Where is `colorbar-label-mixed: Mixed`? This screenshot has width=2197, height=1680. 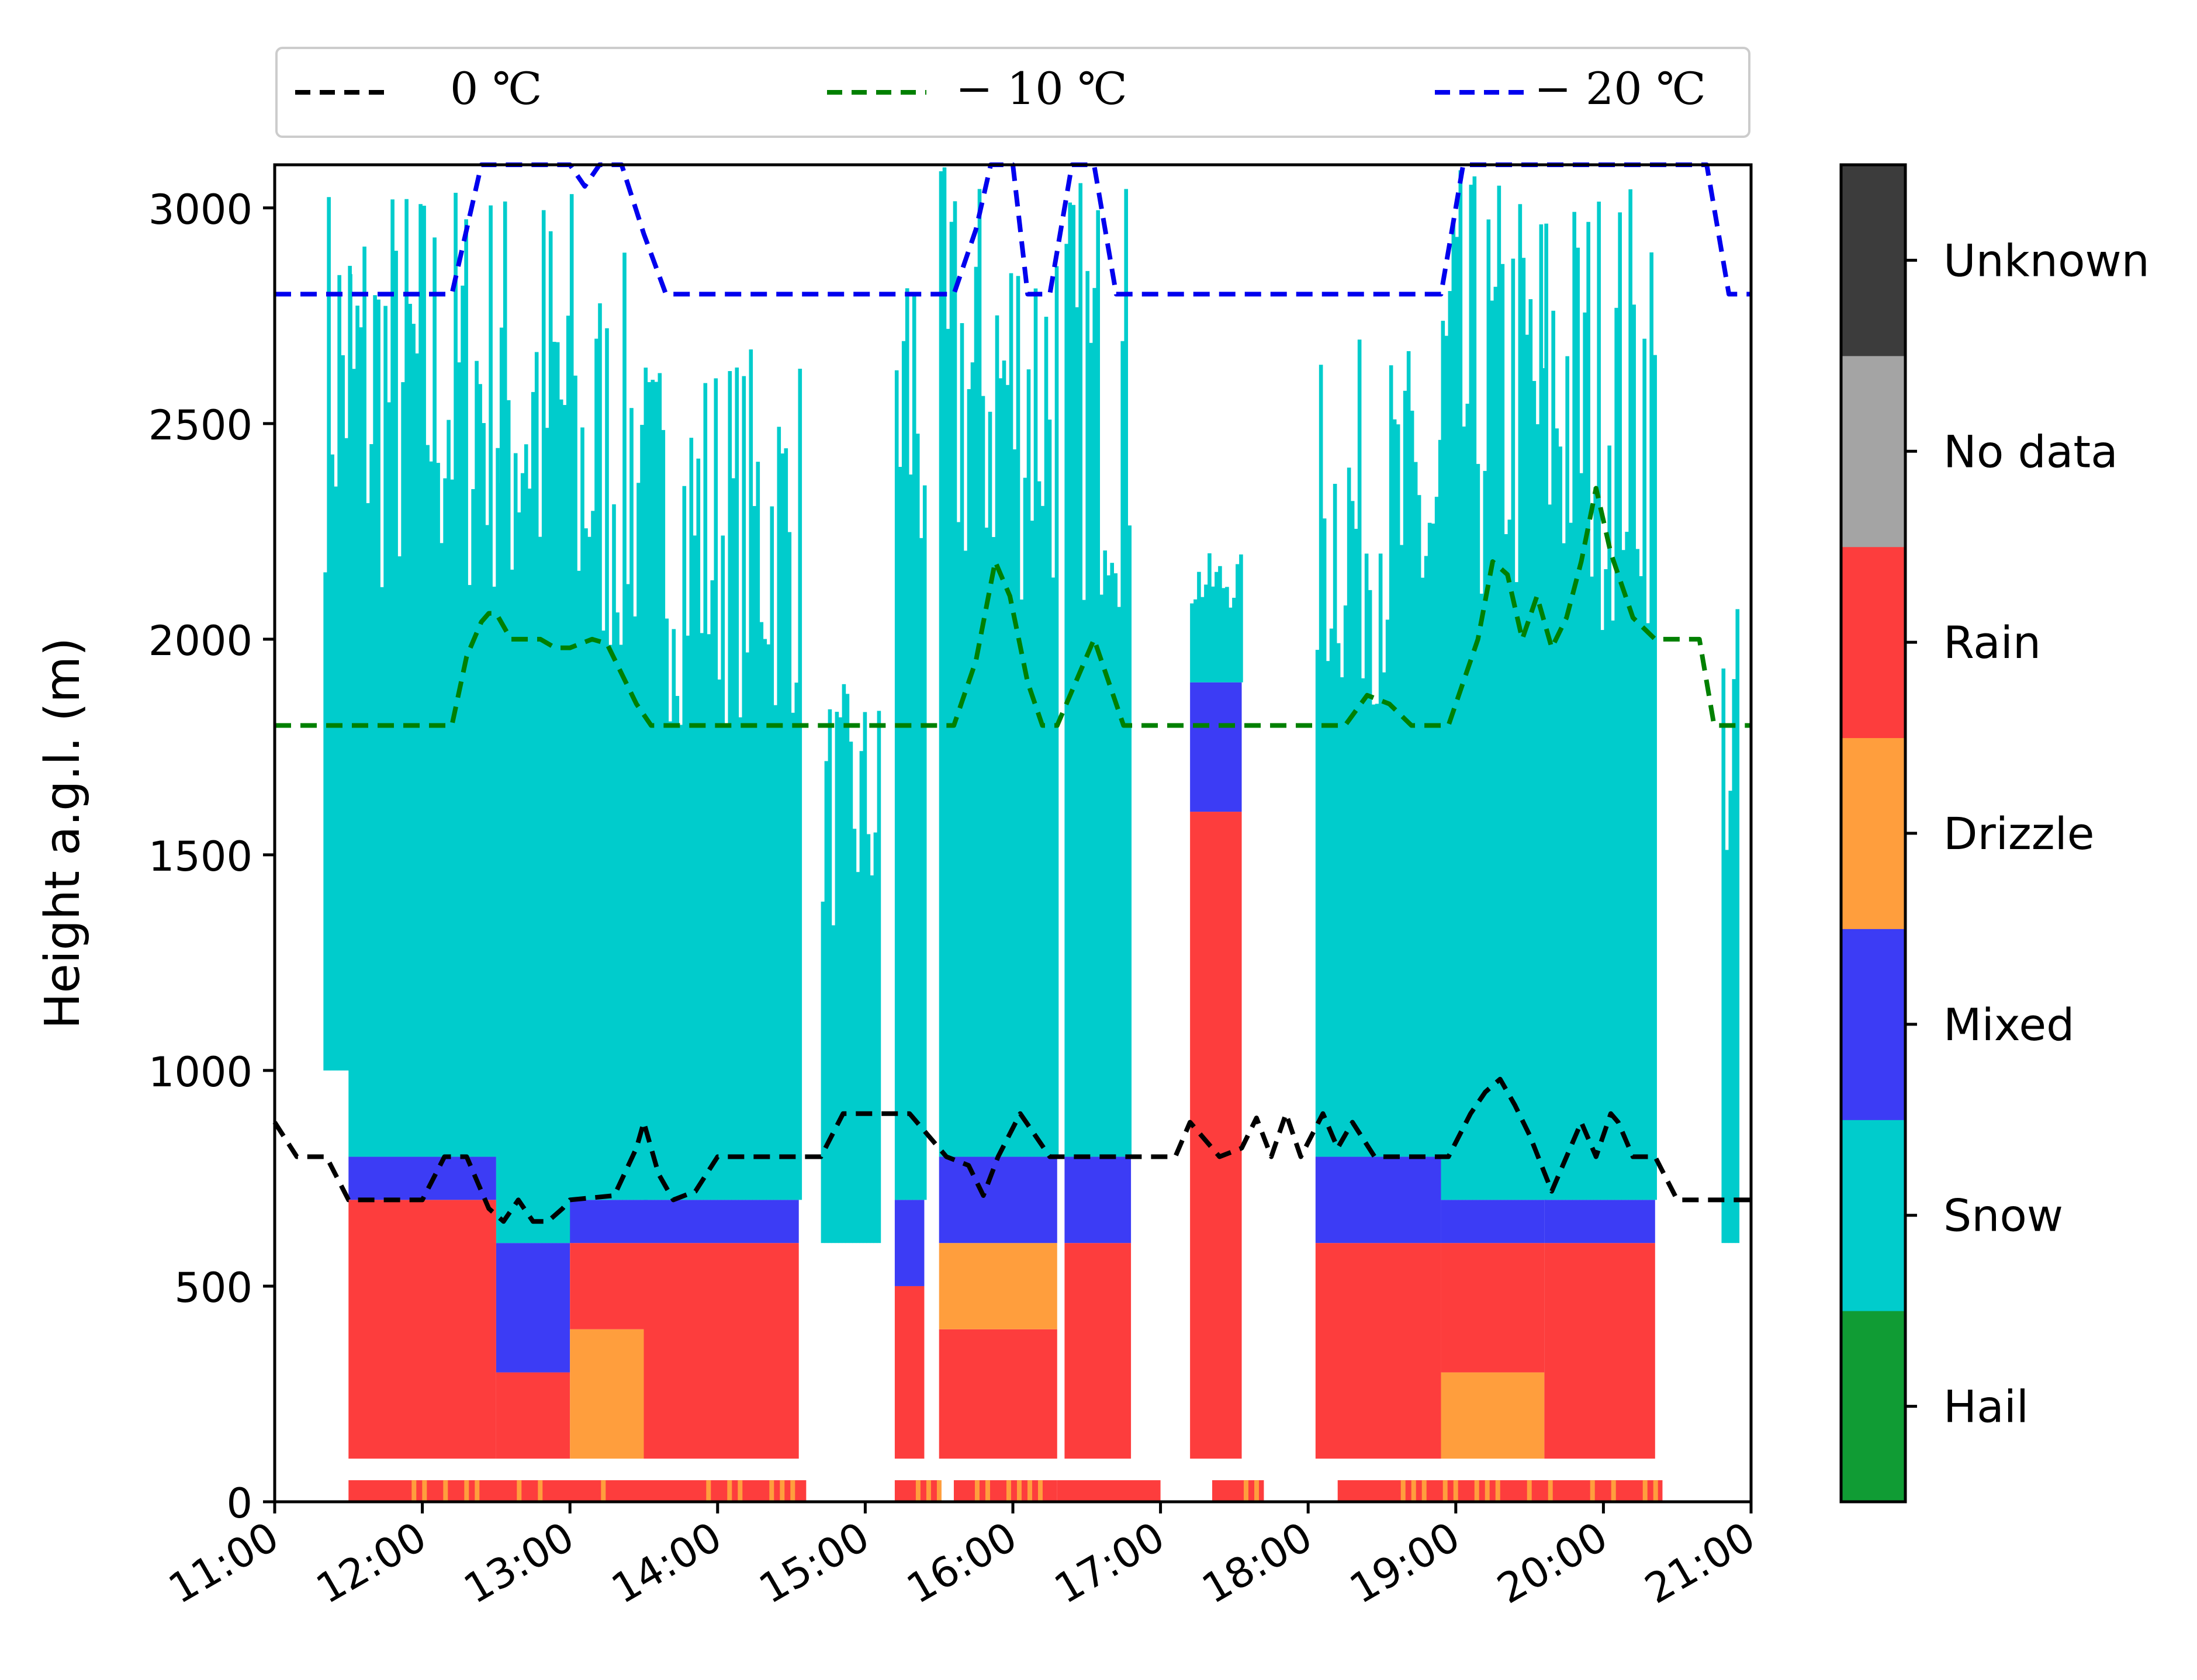
colorbar-label-mixed: Mixed is located at coordinates (2008, 1025).